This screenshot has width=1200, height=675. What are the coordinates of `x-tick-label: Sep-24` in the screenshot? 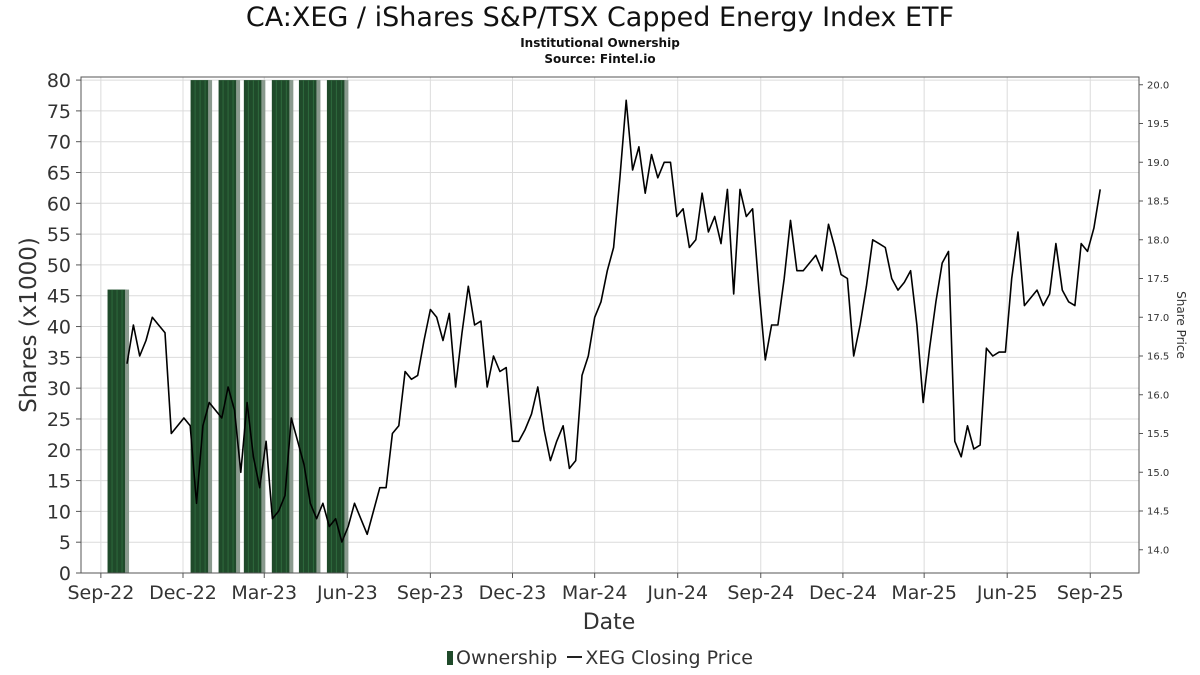 It's located at (760, 593).